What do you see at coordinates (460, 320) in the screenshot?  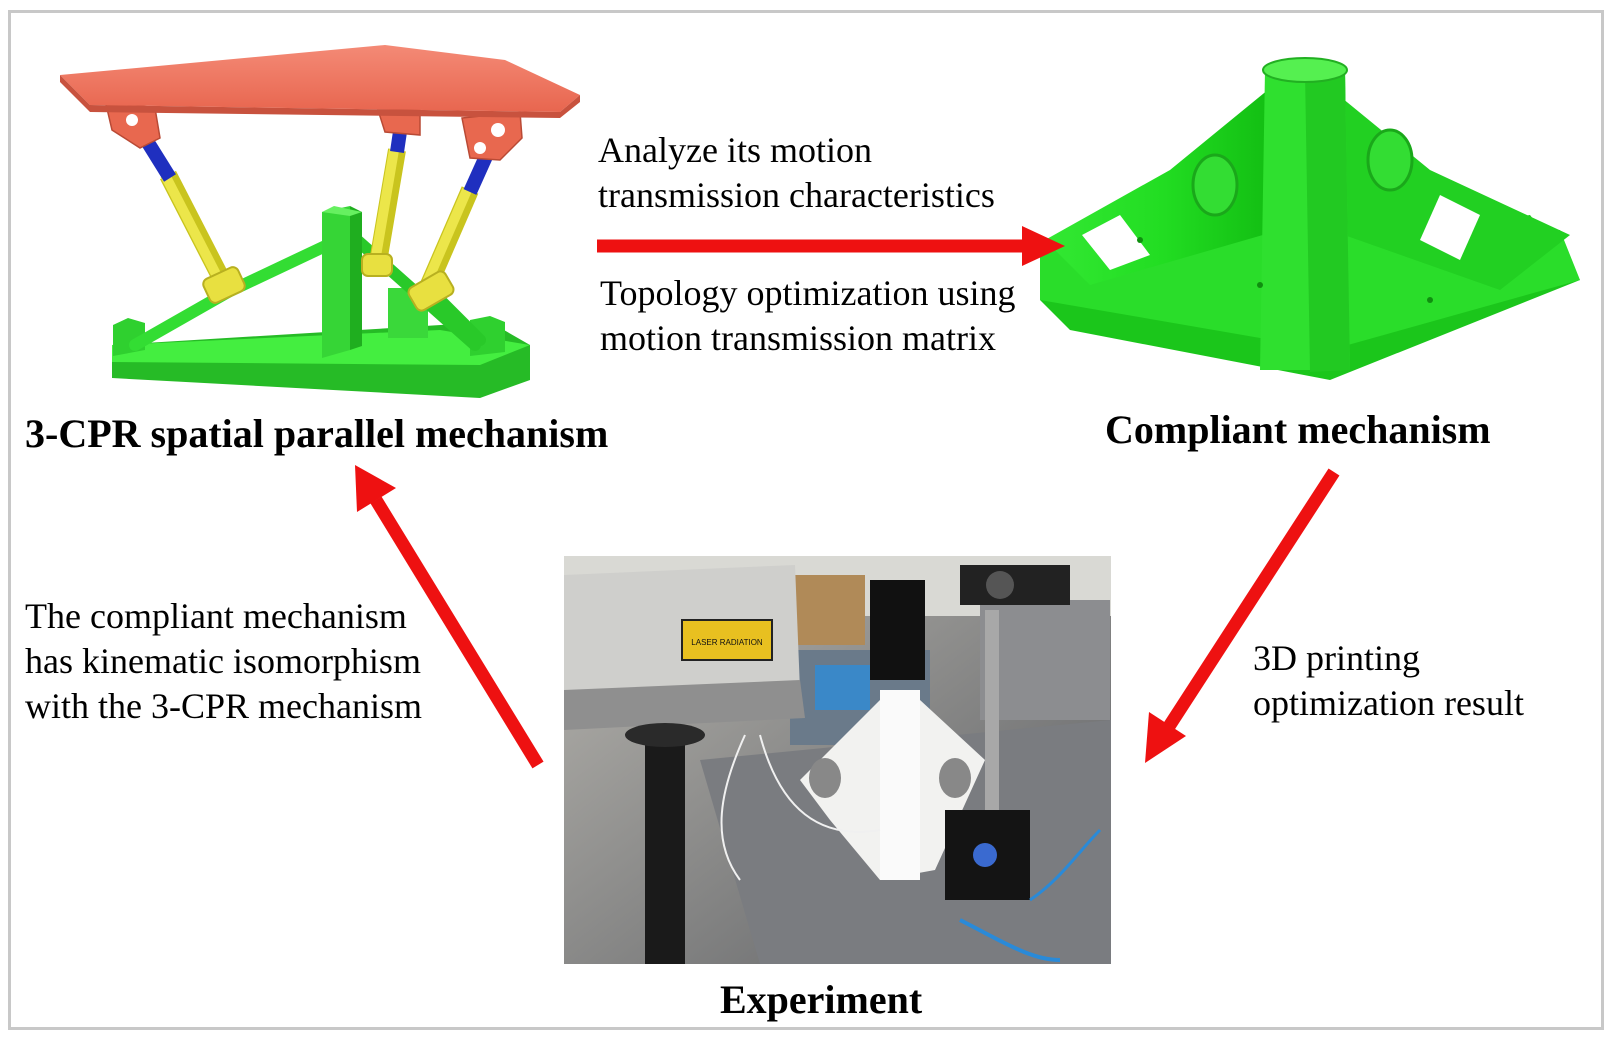 I see `strut-right-lower` at bounding box center [460, 320].